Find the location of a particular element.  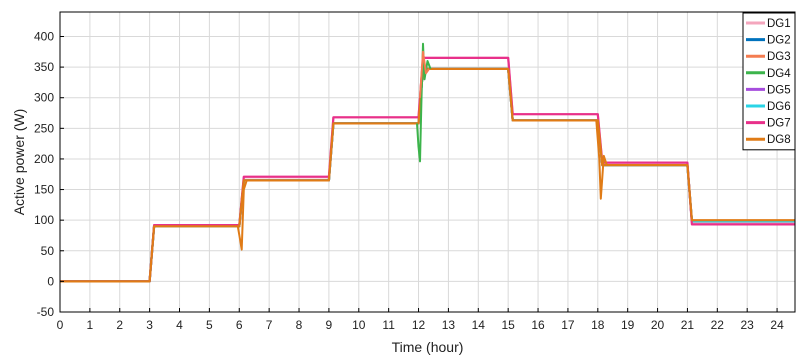

x-tick-label: 11 is located at coordinates (388, 325).